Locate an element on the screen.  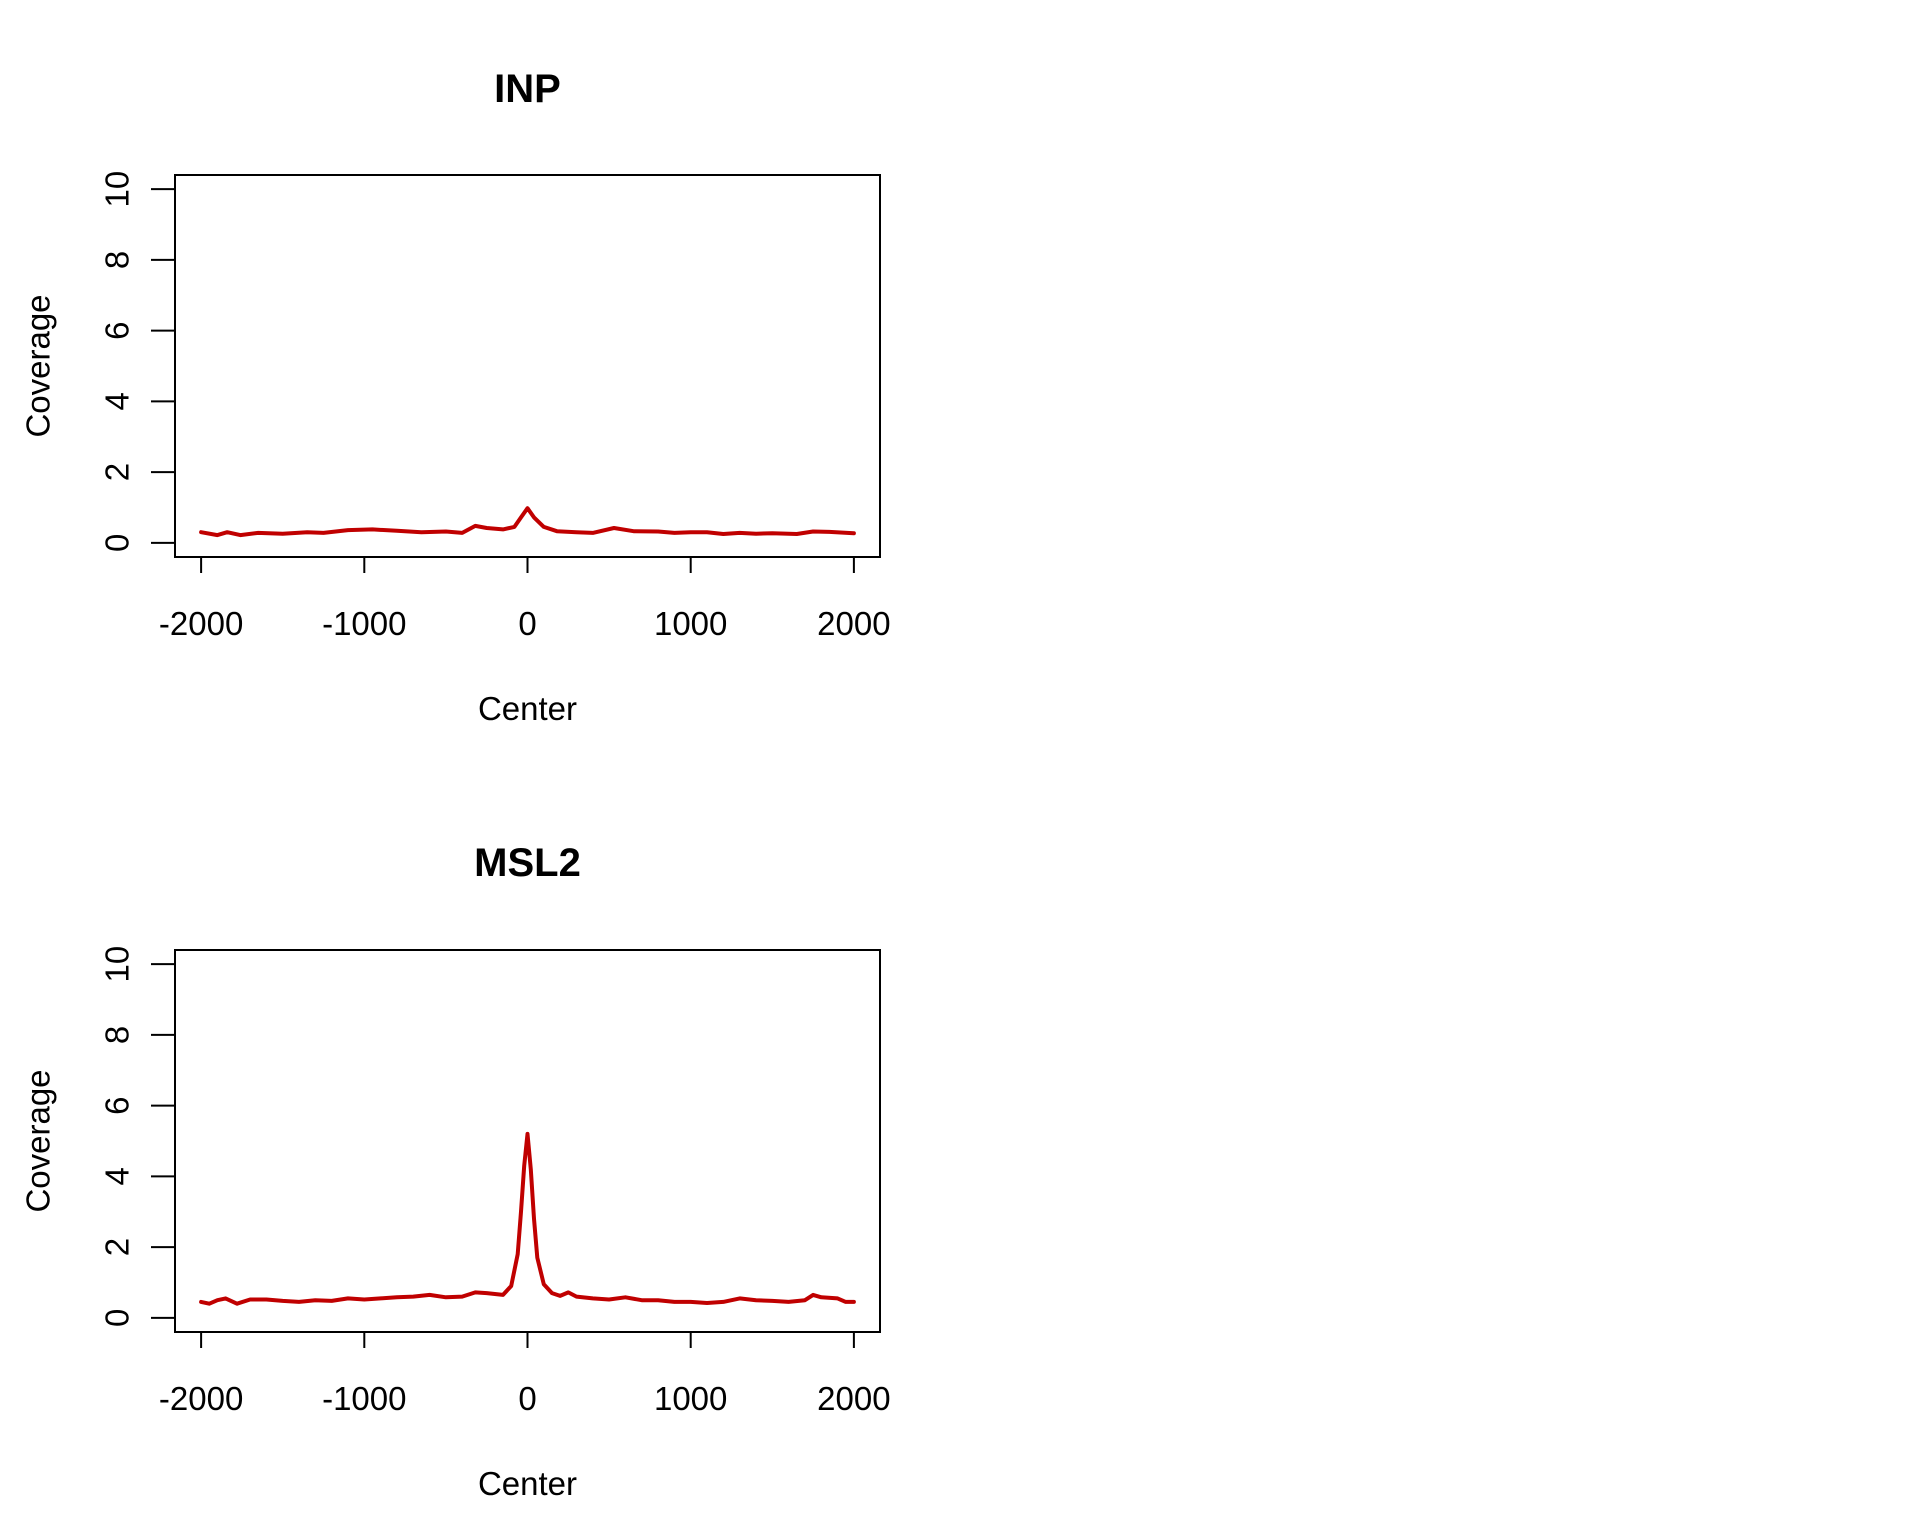
chart-title: INP is located at coordinates (527, 89).